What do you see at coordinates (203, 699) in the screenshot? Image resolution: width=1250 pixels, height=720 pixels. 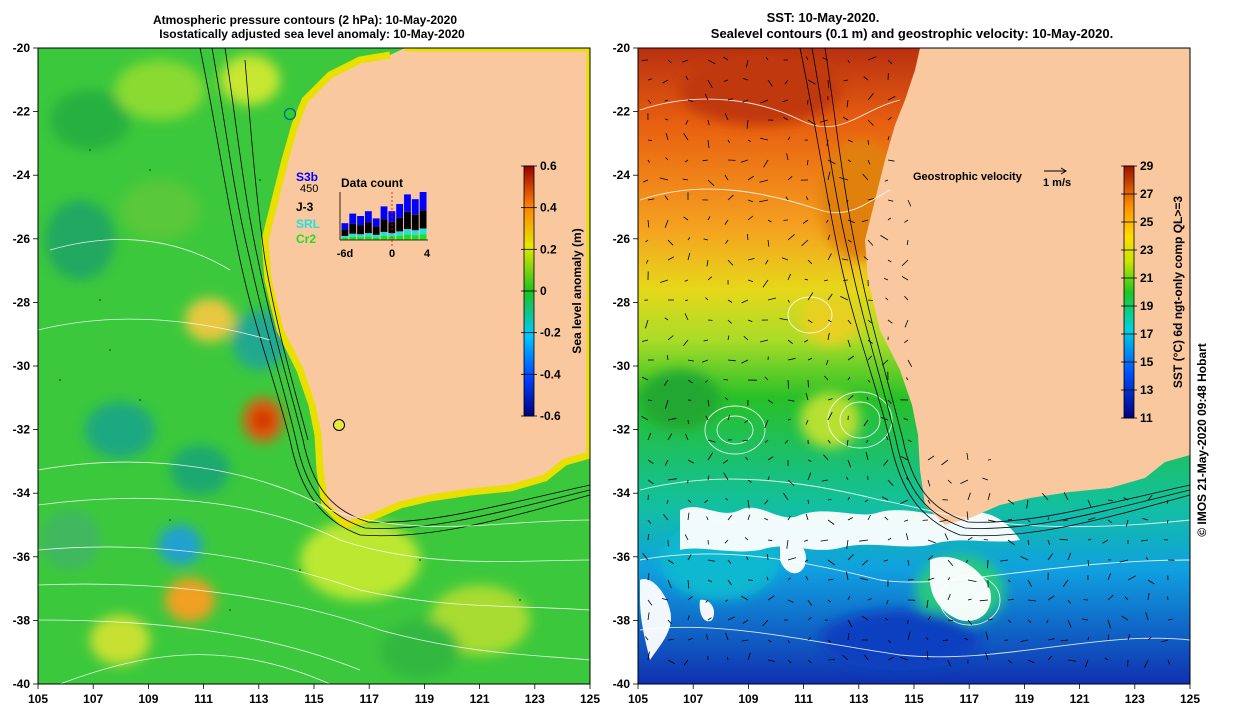 I see `left-lon-label: 111` at bounding box center [203, 699].